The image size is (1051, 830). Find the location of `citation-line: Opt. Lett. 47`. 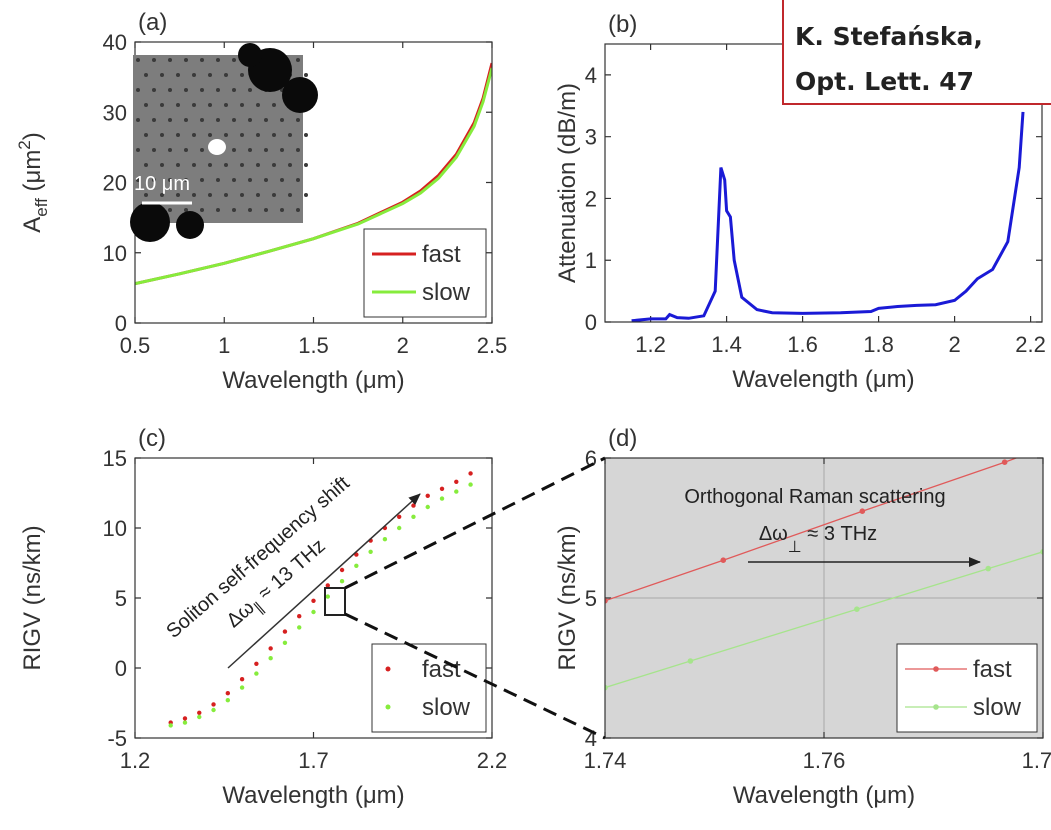

citation-line: Opt. Lett. 47 is located at coordinates (884, 81).